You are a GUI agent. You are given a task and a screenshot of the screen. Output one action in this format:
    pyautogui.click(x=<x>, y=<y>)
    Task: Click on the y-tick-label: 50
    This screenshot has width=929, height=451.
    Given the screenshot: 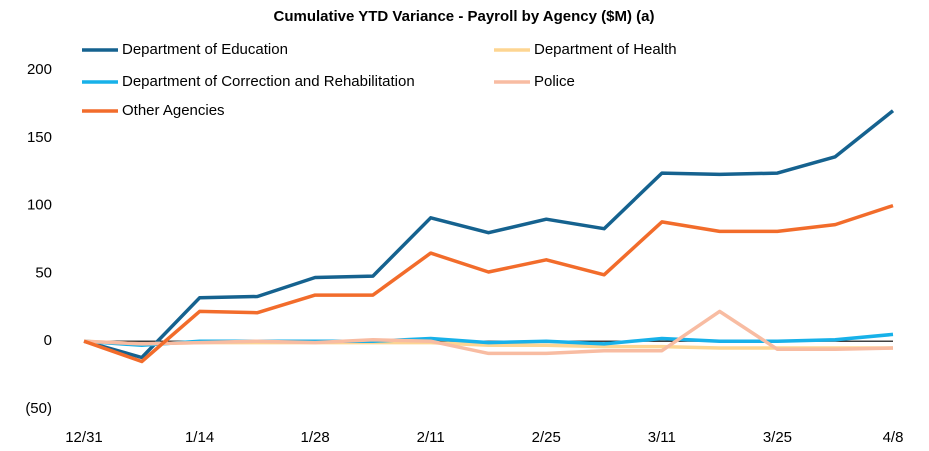 What is the action you would take?
    pyautogui.click(x=43, y=272)
    